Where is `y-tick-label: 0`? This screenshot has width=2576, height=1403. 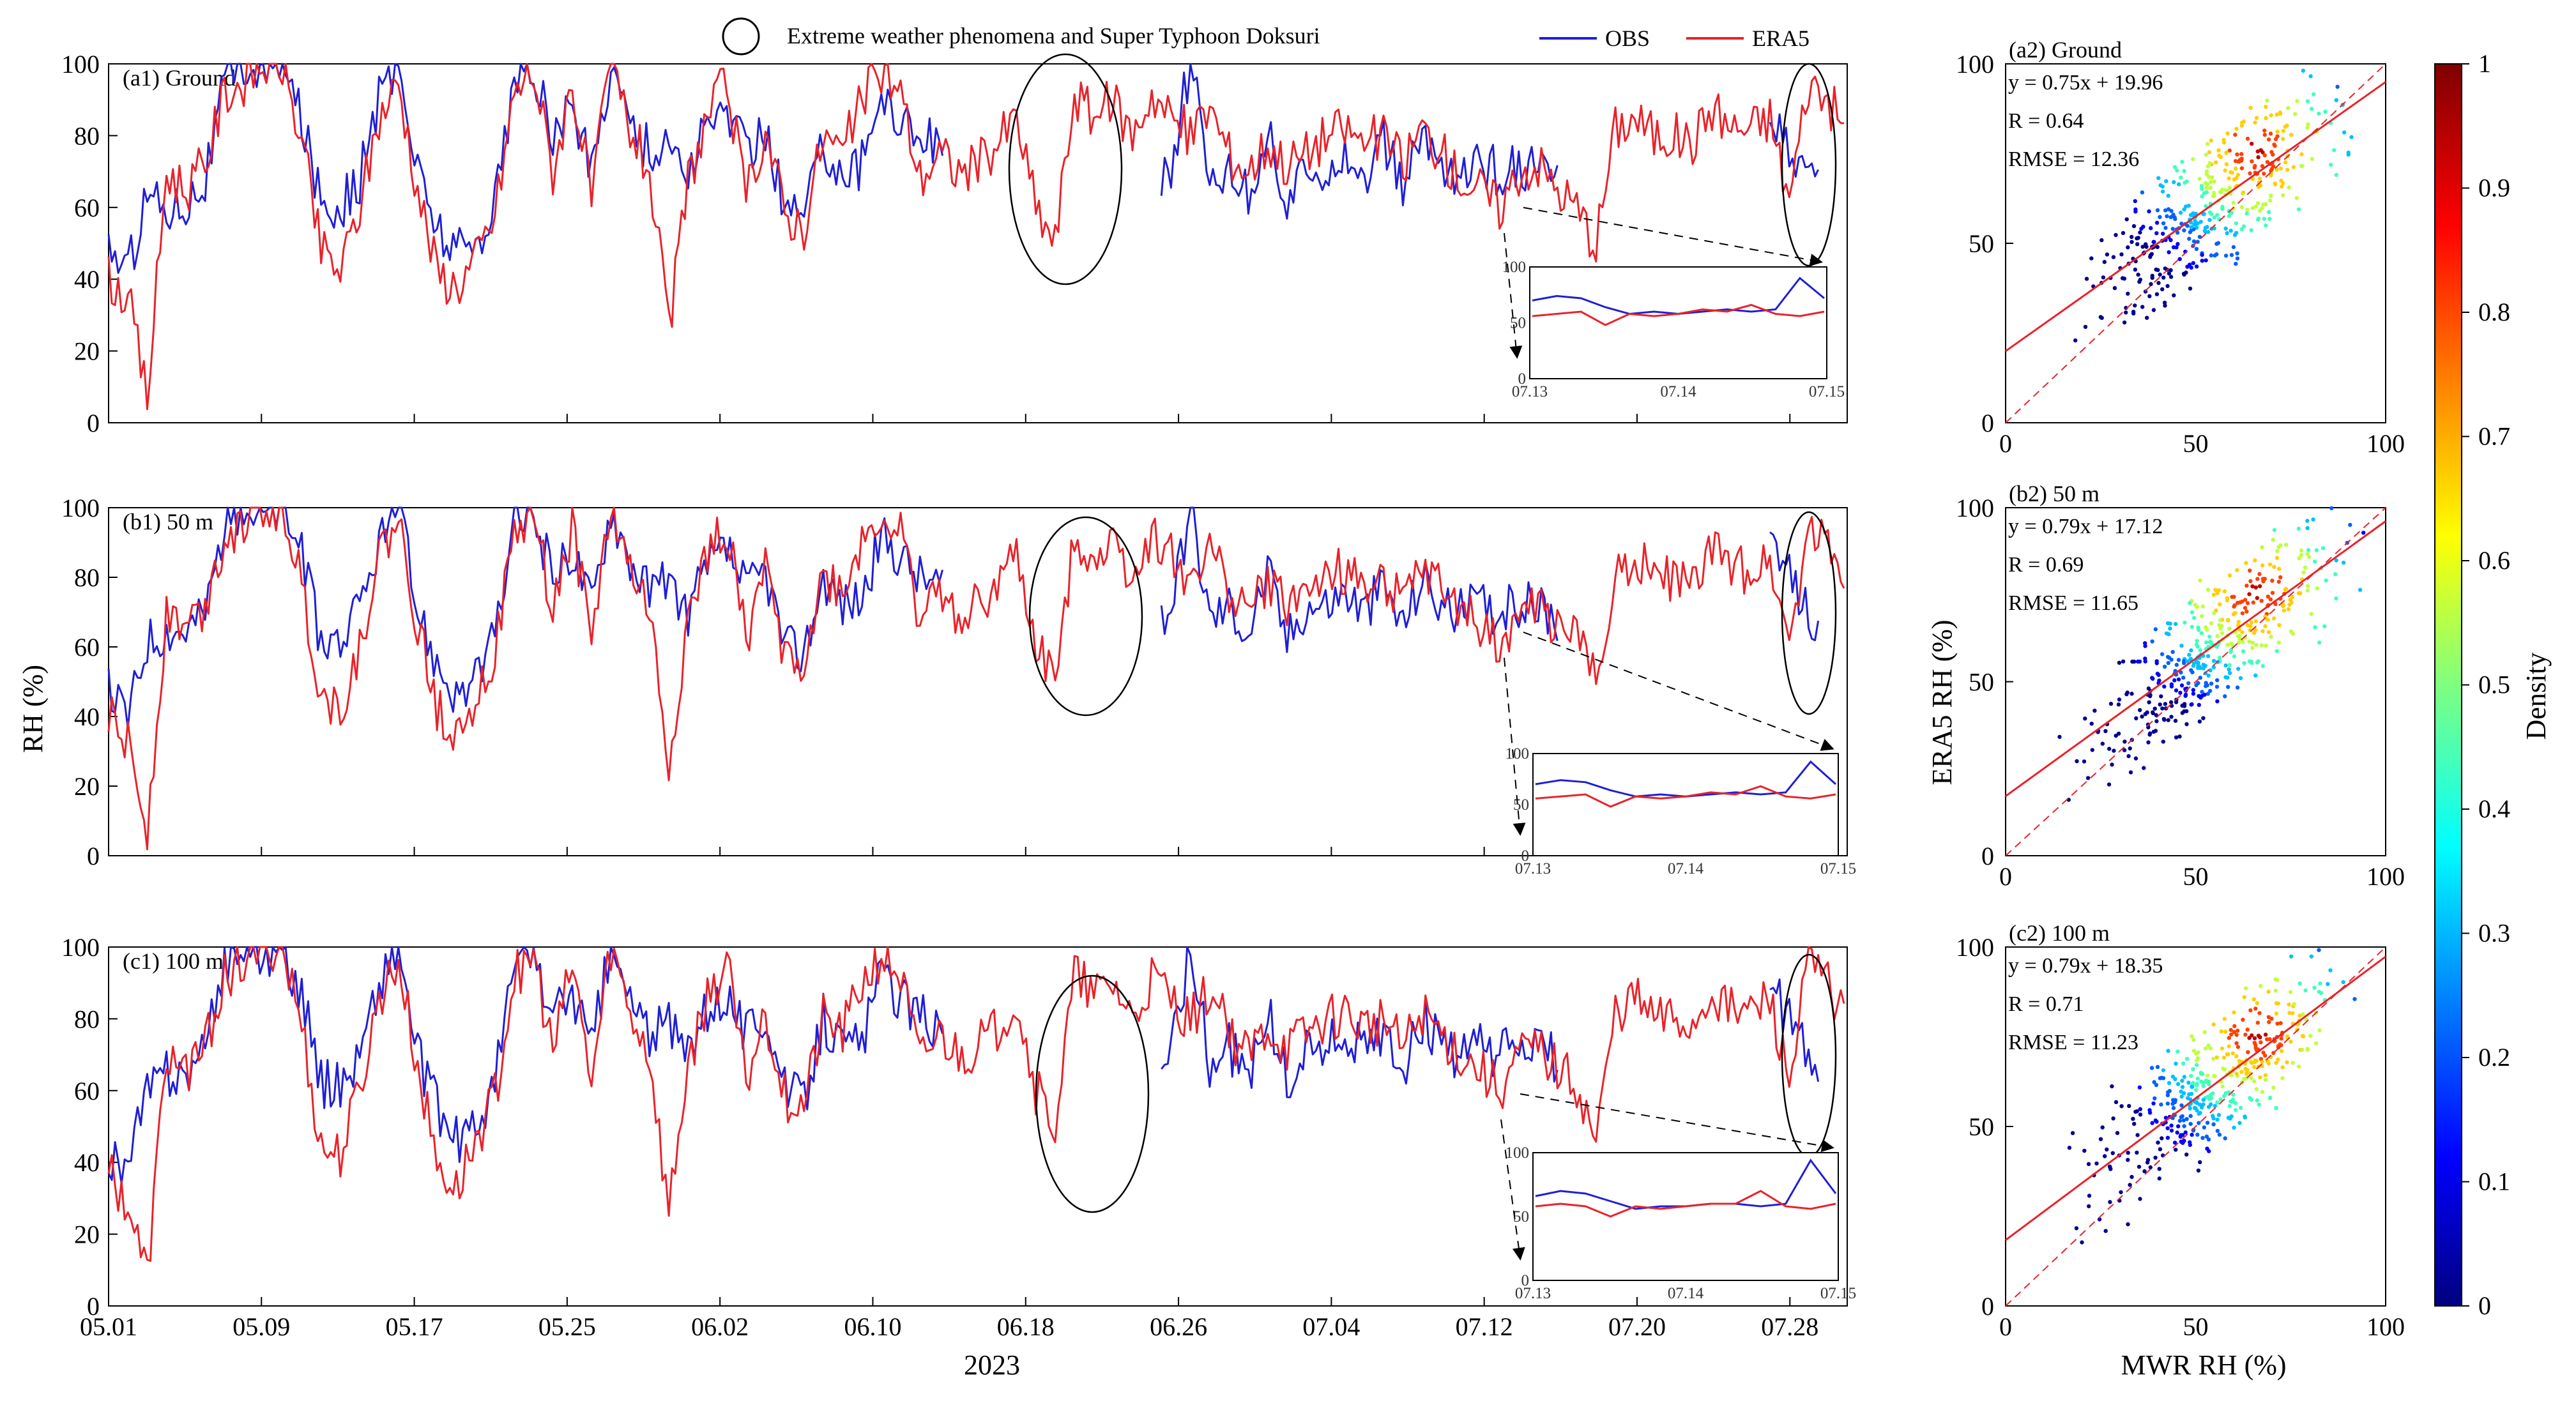 y-tick-label: 0 is located at coordinates (93, 1306).